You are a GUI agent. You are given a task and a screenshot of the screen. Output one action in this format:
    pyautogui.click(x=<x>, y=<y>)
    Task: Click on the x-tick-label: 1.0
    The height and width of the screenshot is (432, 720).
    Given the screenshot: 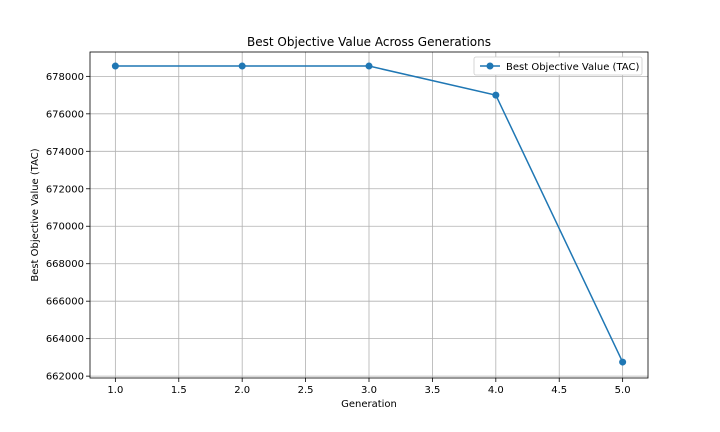 What is the action you would take?
    pyautogui.click(x=115, y=390)
    